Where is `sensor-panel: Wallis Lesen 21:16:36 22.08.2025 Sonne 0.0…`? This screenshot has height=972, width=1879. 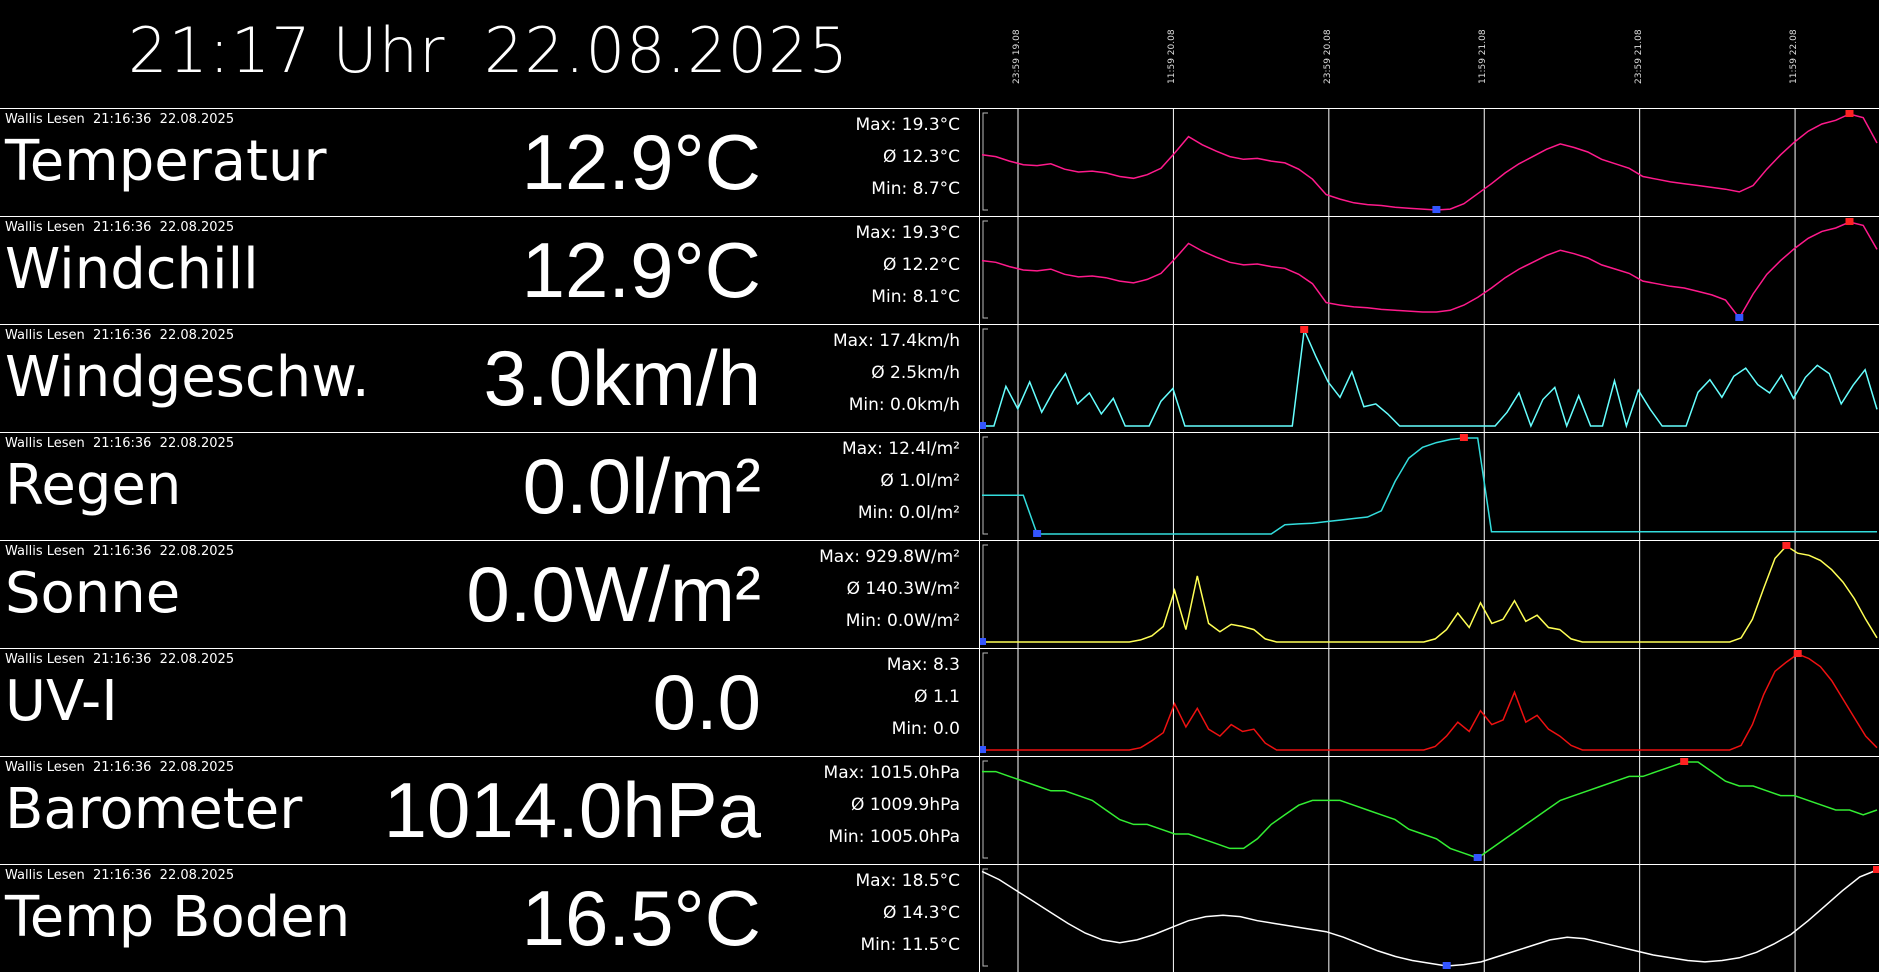 sensor-panel: Wallis Lesen 21:16:36 22.08.2025 Sonne 0.0… is located at coordinates (490, 594).